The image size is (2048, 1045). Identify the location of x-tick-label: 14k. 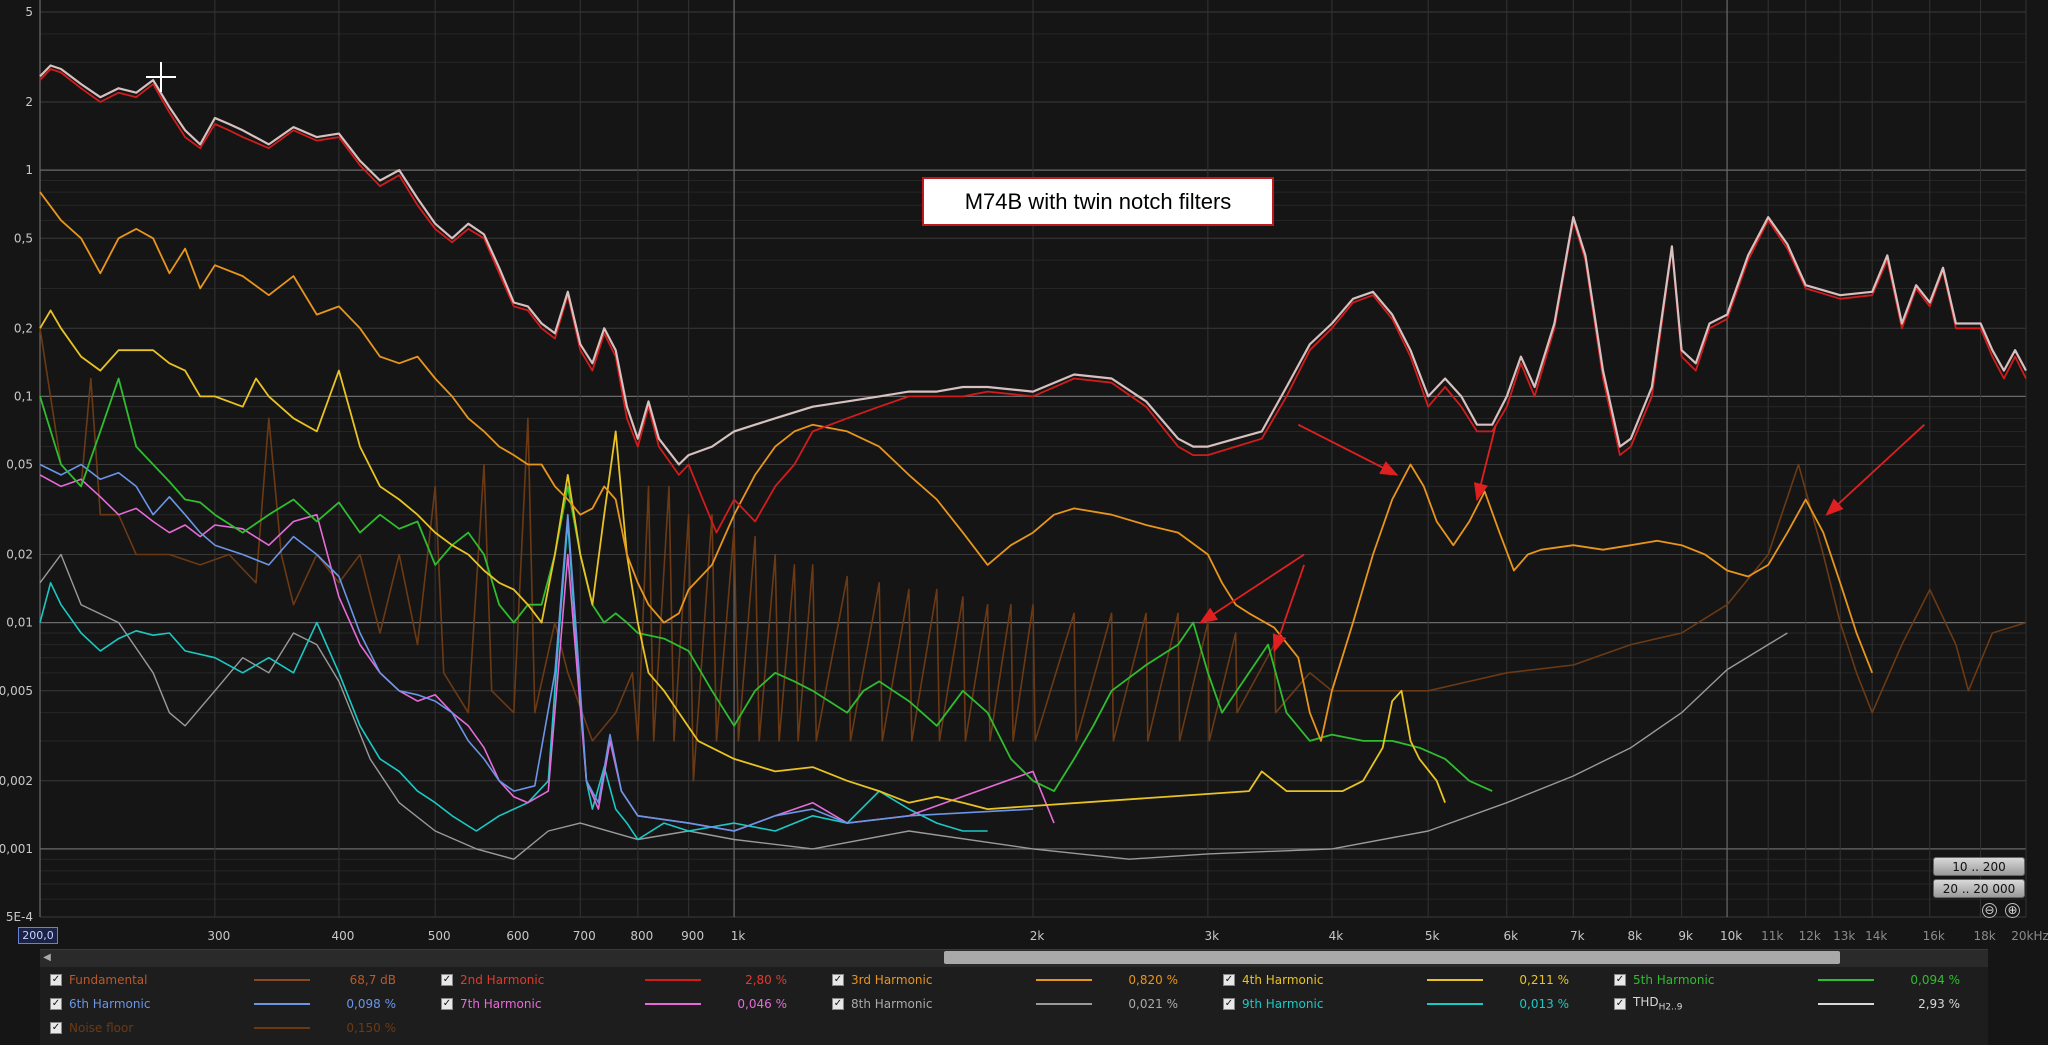
(1876, 936).